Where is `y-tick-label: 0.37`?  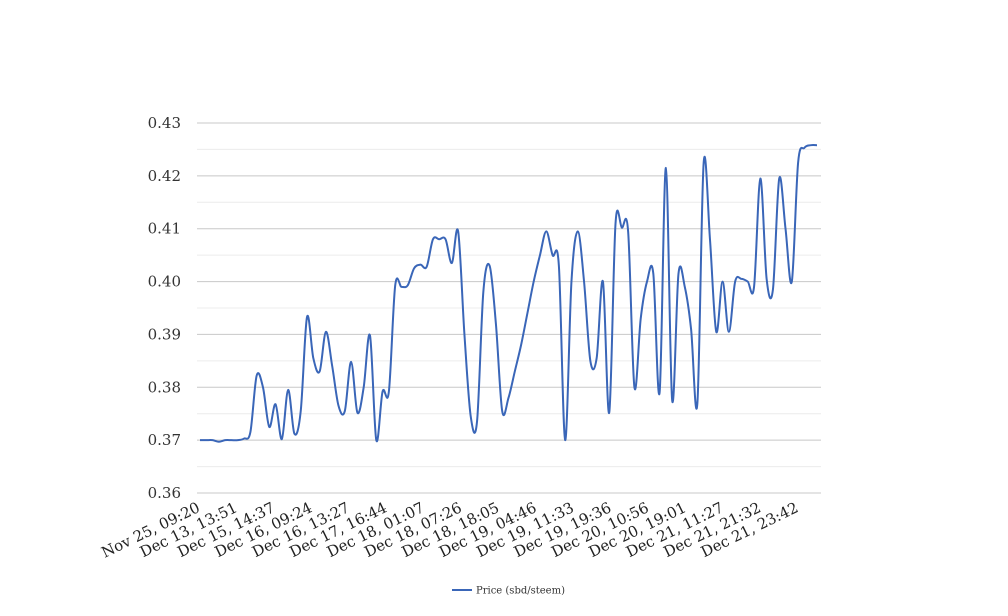
y-tick-label: 0.37 is located at coordinates (164, 440).